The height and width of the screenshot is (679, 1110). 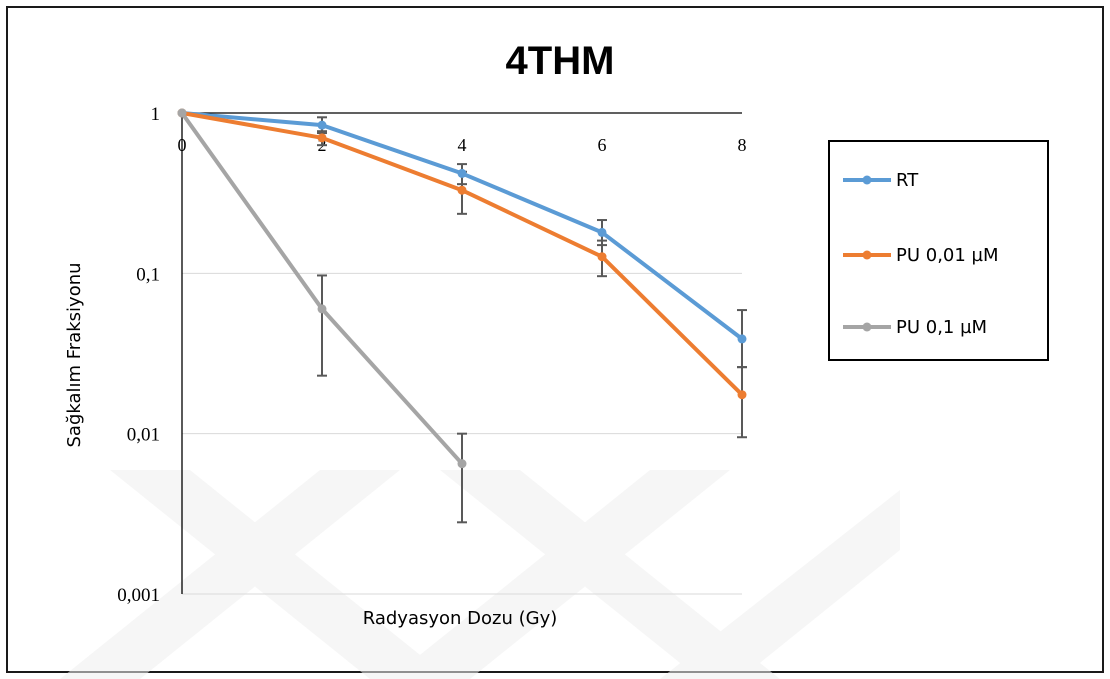 What do you see at coordinates (460, 618) in the screenshot?
I see `x-axis-label: Radyasyon Dozu (Gy)` at bounding box center [460, 618].